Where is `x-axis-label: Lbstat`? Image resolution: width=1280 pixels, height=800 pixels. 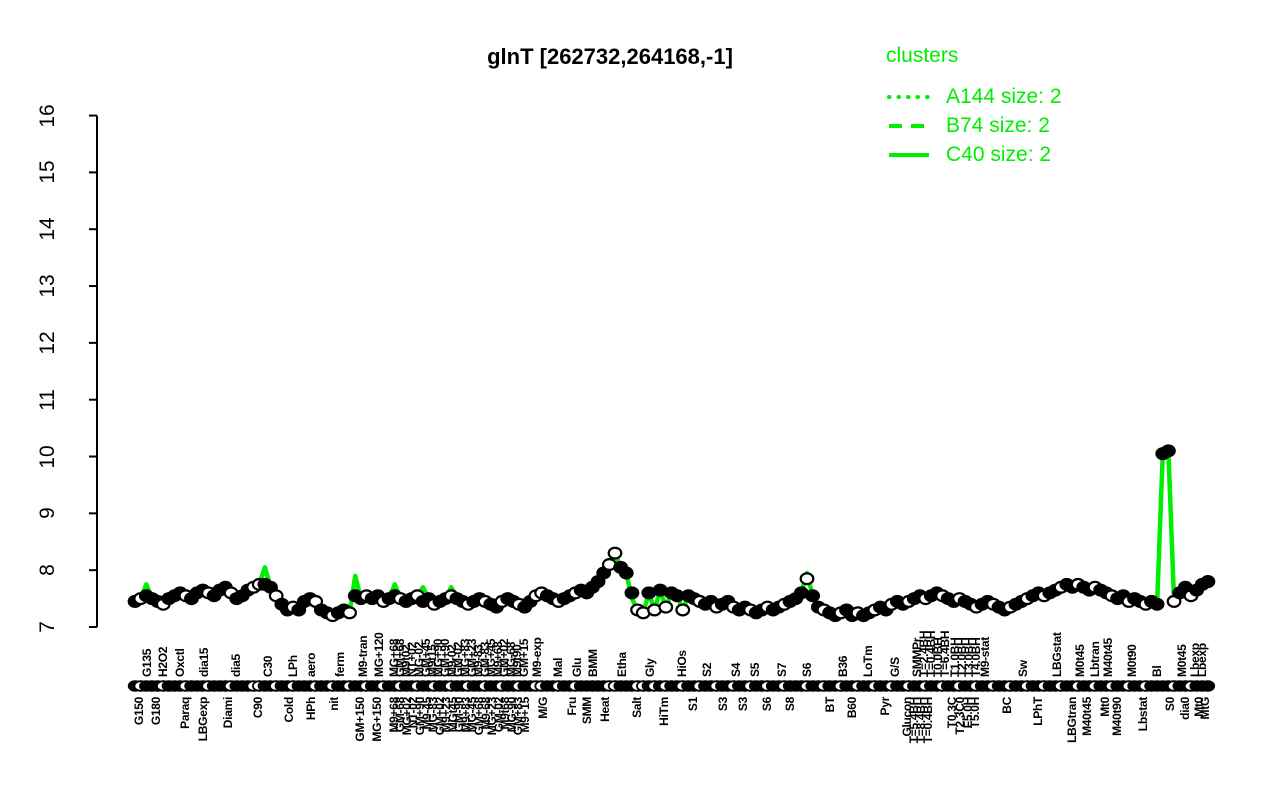 x-axis-label: Lbstat is located at coordinates (1143, 714).